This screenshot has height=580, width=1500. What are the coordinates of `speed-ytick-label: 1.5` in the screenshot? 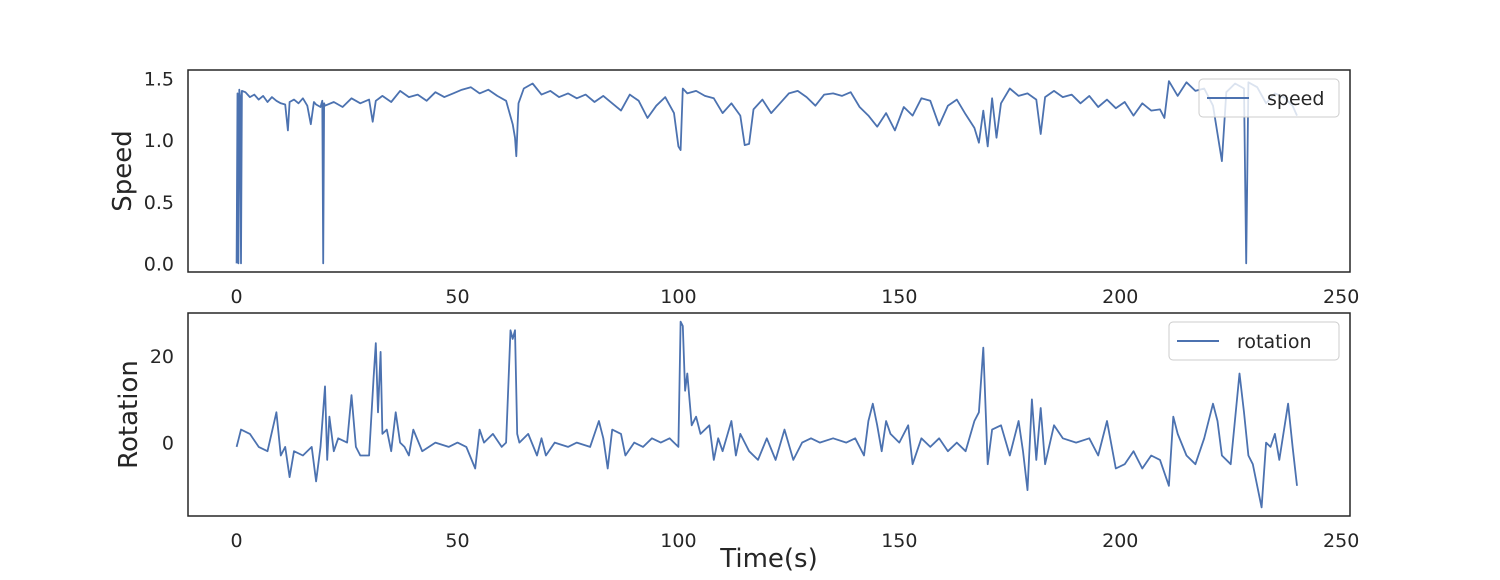 It's located at (159, 80).